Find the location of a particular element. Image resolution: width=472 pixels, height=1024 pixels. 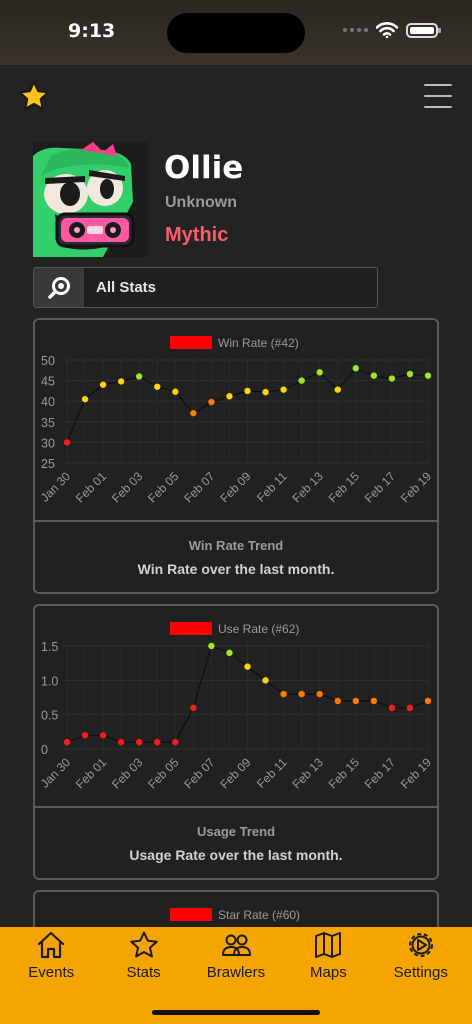

favorite-star-button is located at coordinates (34, 96).